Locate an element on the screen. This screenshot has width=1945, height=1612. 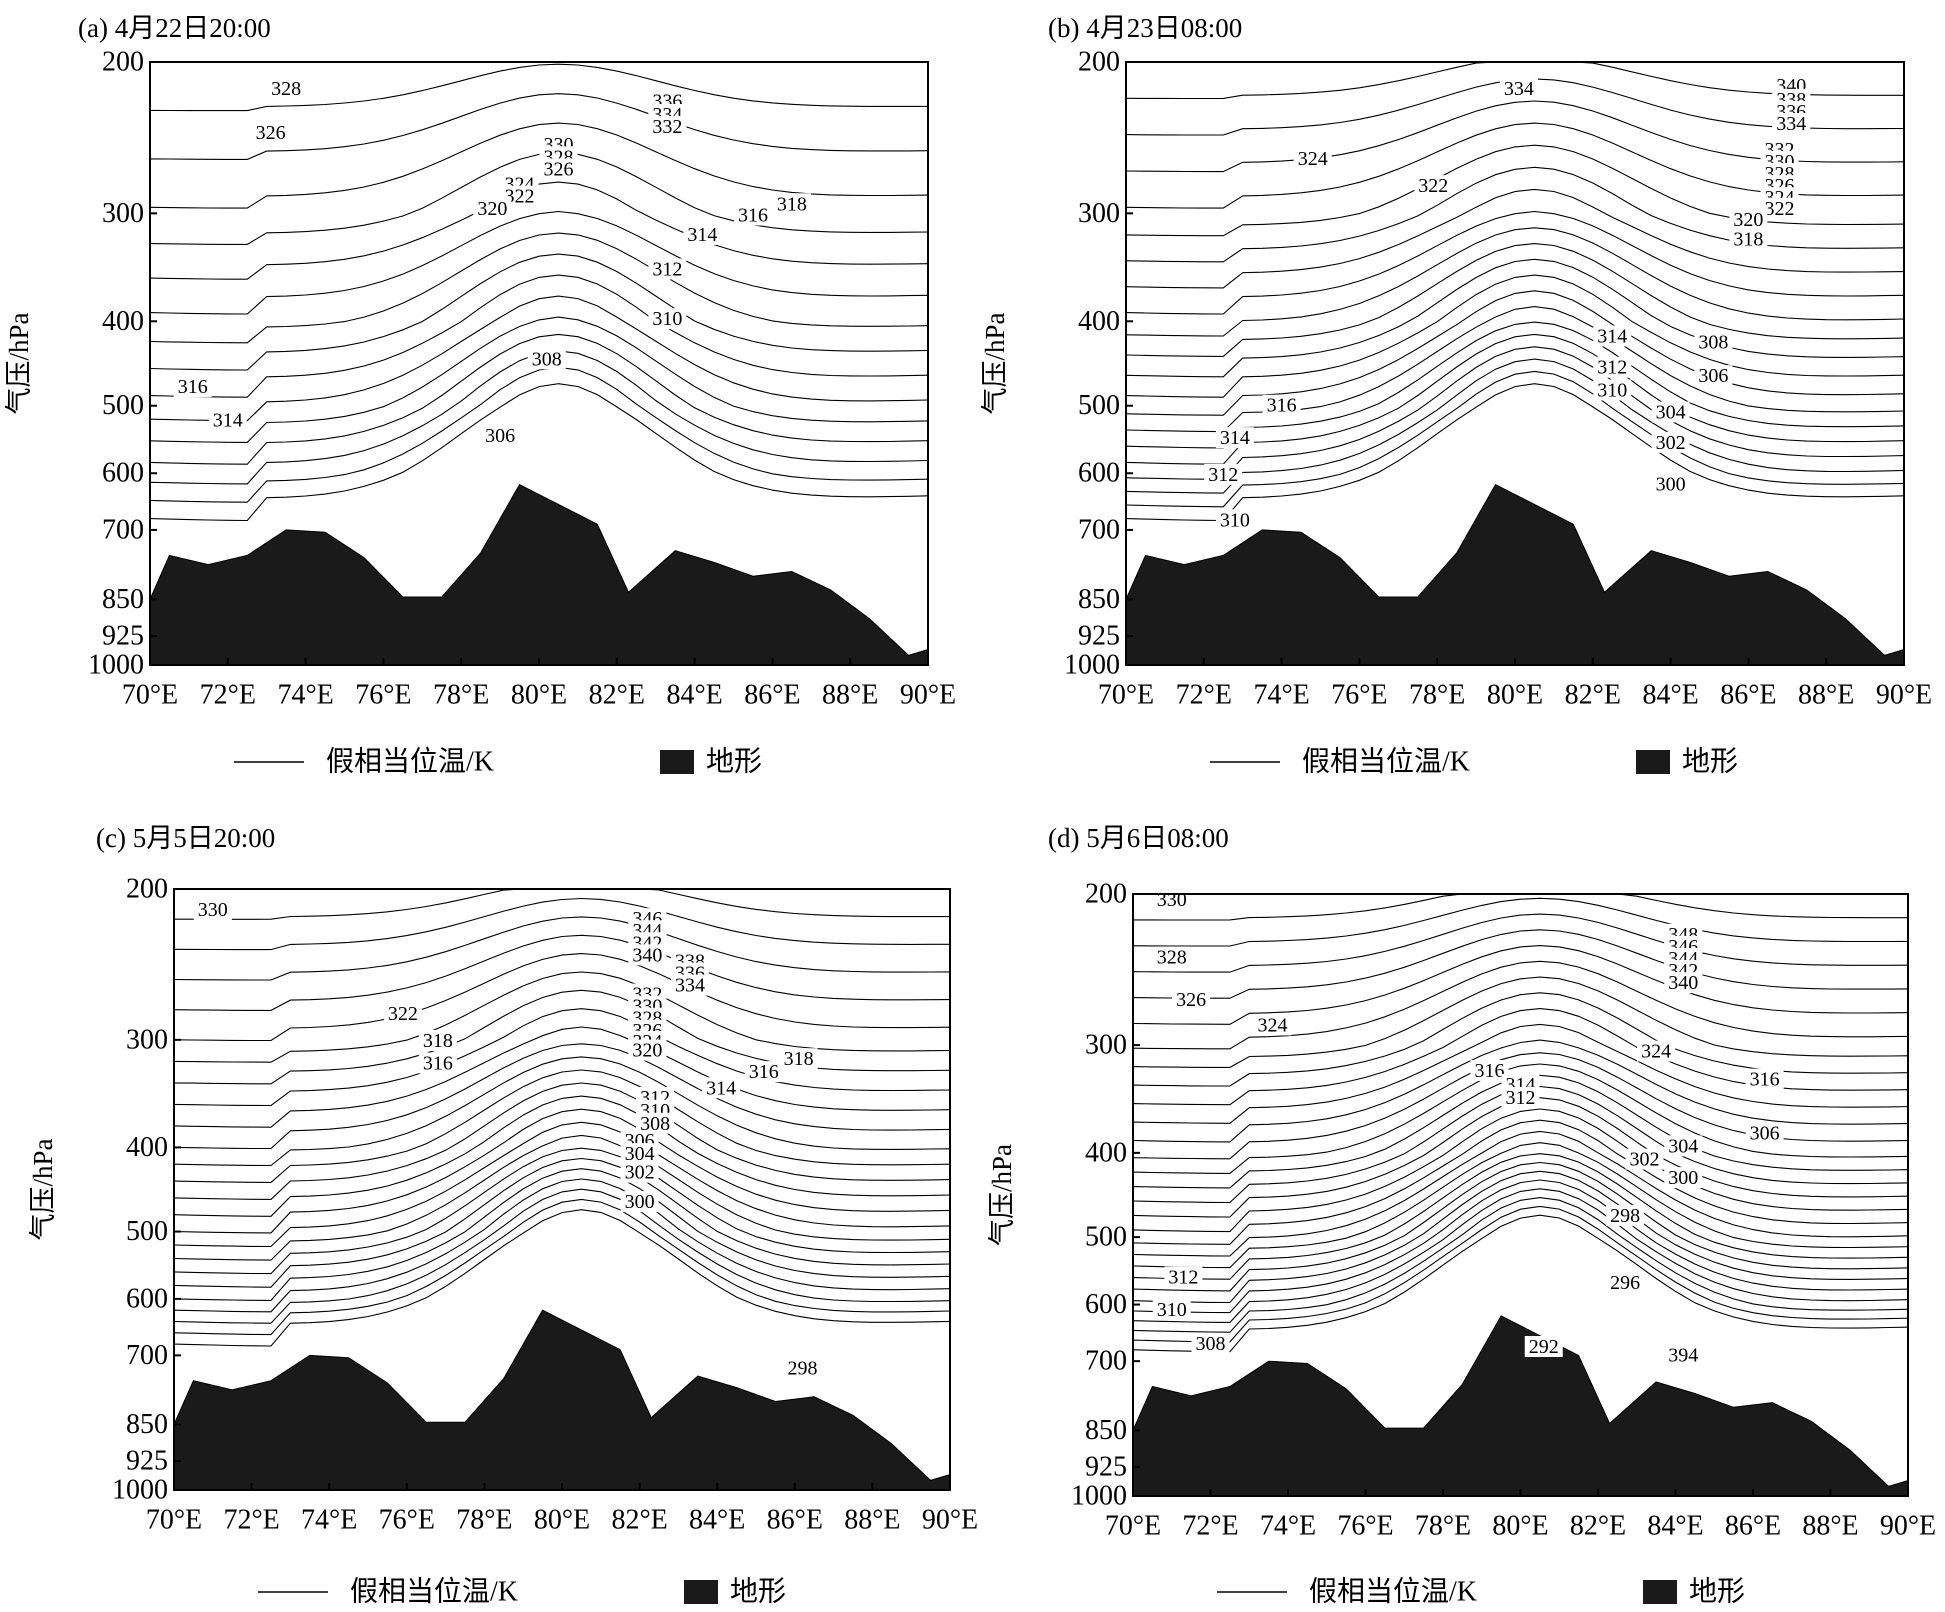
y-tick-label: 1000 is located at coordinates (1099, 1496).